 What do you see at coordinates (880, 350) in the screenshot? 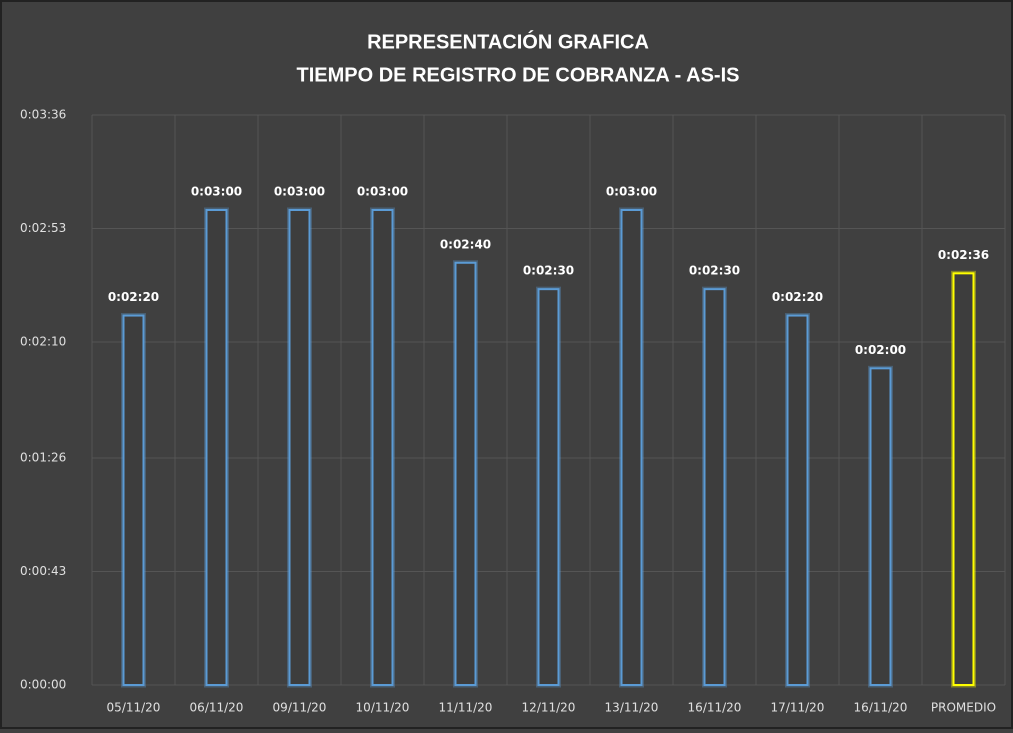
I see `value-label: 0:02:00` at bounding box center [880, 350].